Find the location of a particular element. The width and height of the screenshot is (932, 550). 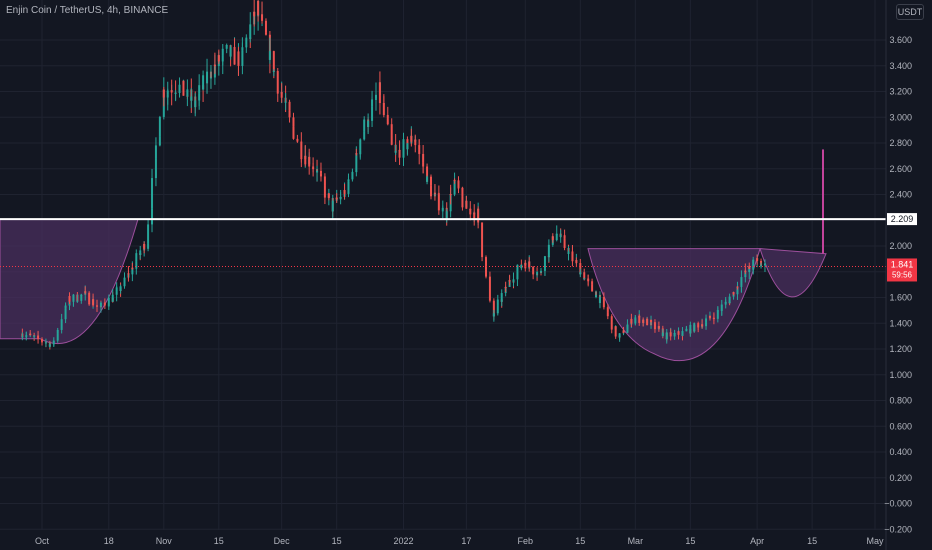

y-tick-label: 3.000 is located at coordinates (900, 117).